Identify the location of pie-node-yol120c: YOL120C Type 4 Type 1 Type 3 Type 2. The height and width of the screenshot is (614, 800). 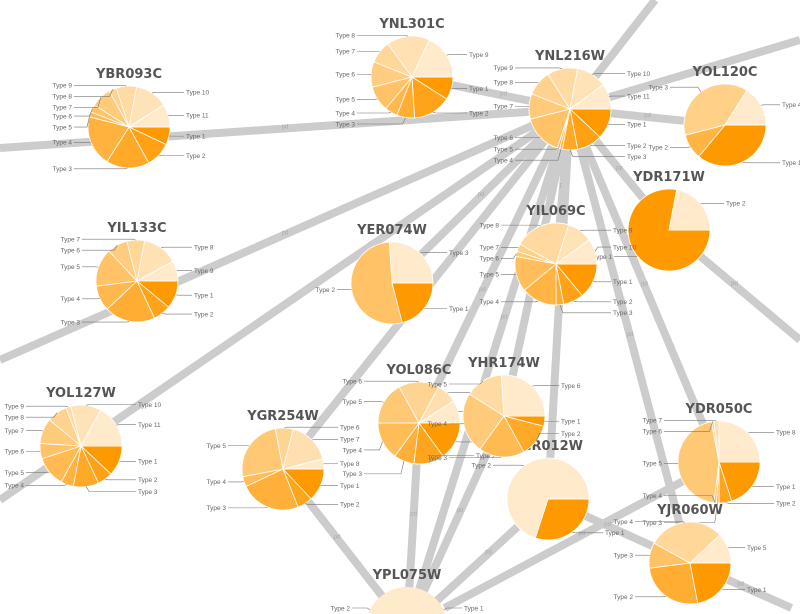
(724, 116).